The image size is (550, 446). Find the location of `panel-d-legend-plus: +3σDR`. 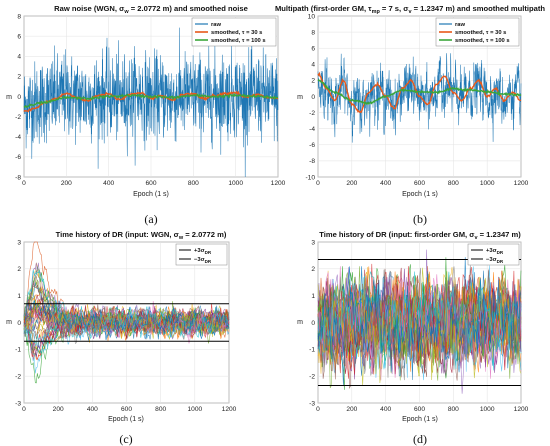

panel-d-legend-plus: +3σDR is located at coordinates (495, 251).